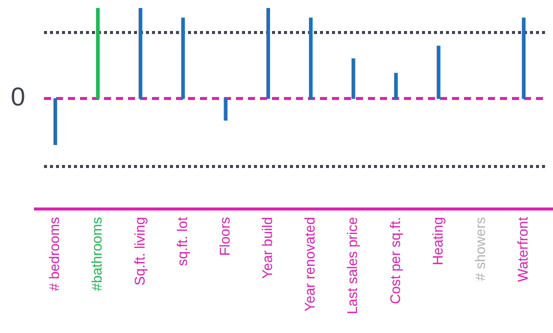 The height and width of the screenshot is (333, 553). What do you see at coordinates (437, 241) in the screenshot?
I see `x-tick-label: Heating` at bounding box center [437, 241].